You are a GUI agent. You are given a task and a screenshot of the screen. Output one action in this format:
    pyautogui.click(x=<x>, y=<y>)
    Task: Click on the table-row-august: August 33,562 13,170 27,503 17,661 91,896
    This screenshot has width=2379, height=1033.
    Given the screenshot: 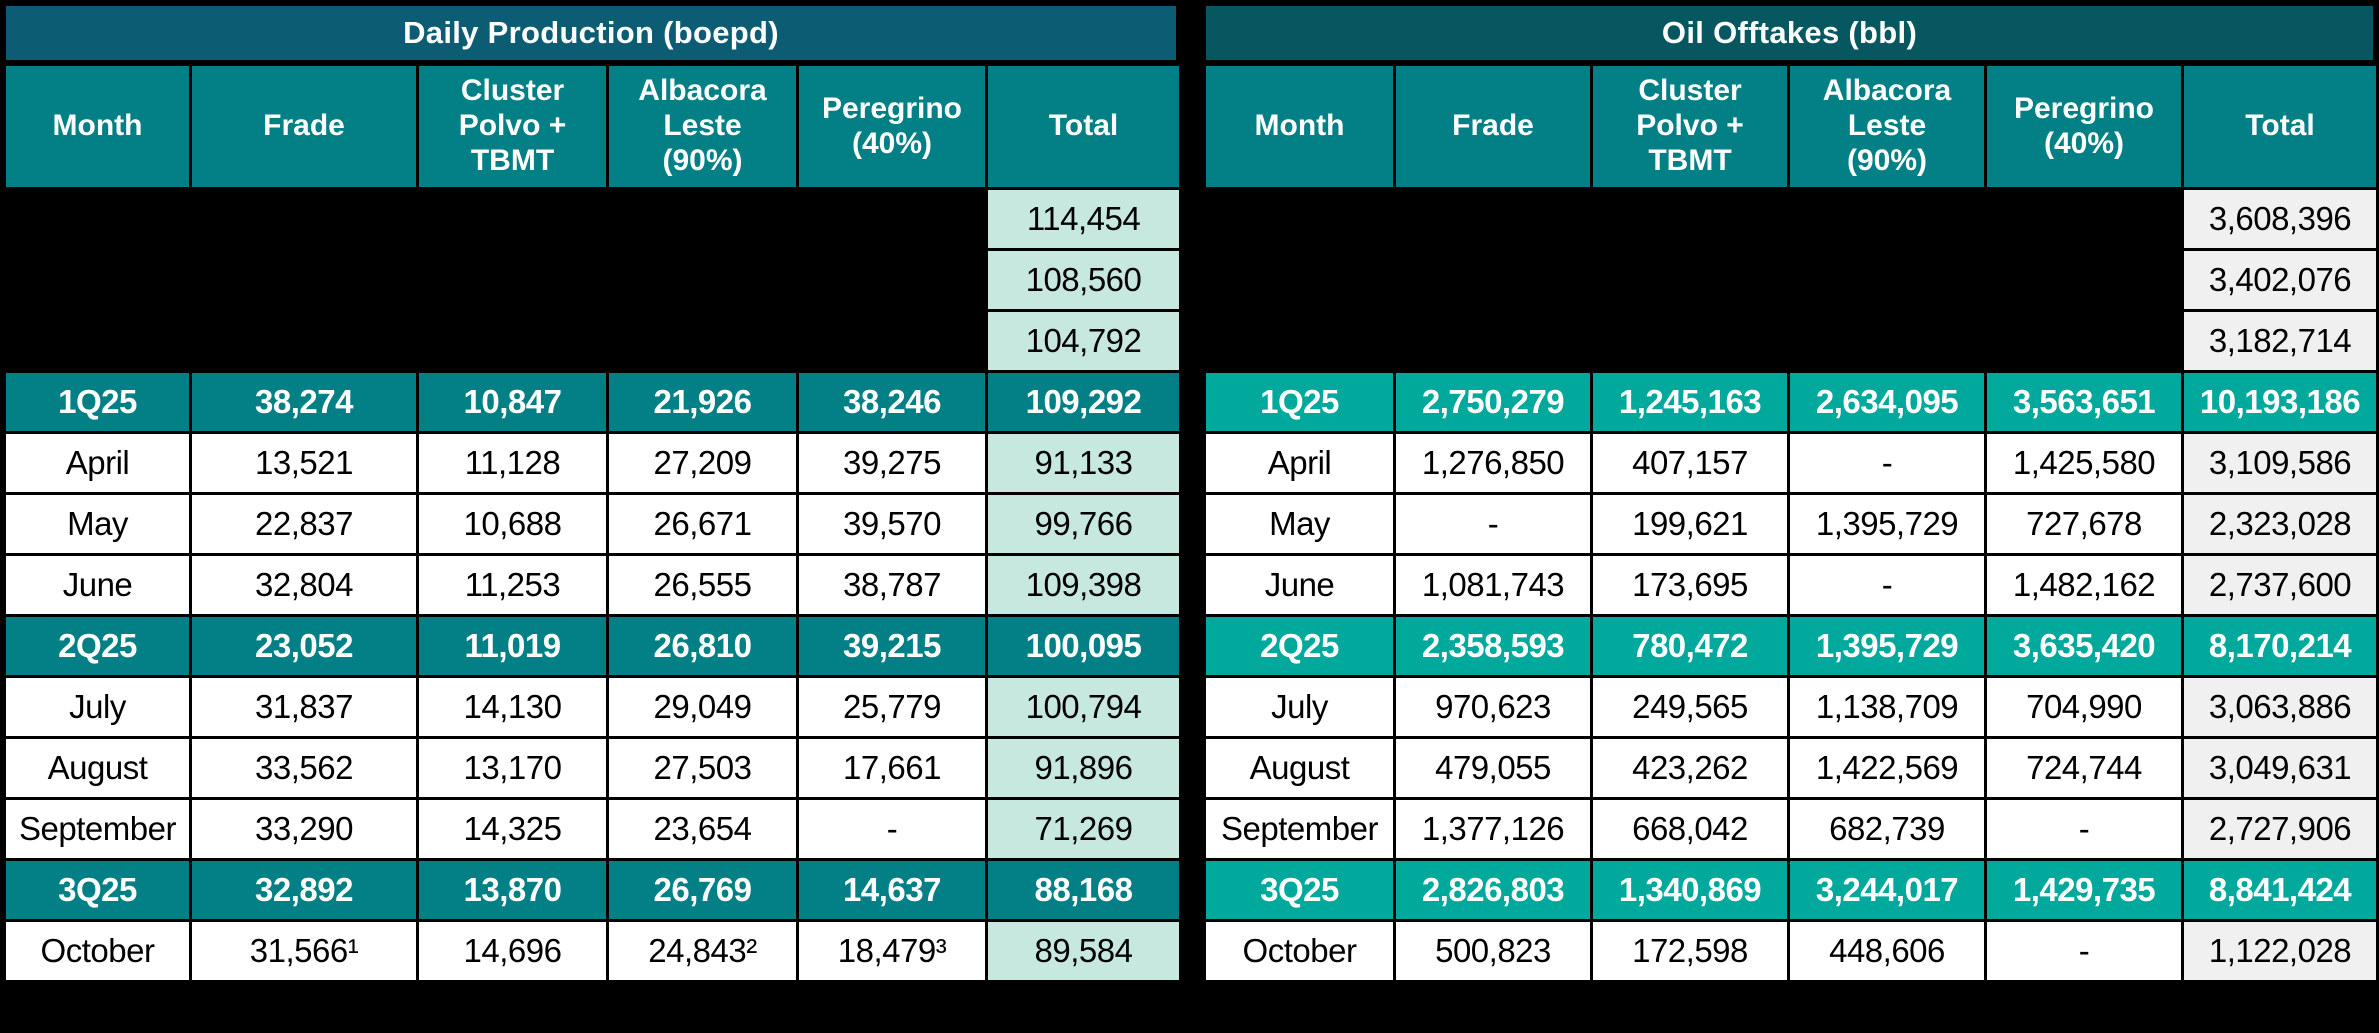 What is the action you would take?
    pyautogui.click(x=592, y=768)
    